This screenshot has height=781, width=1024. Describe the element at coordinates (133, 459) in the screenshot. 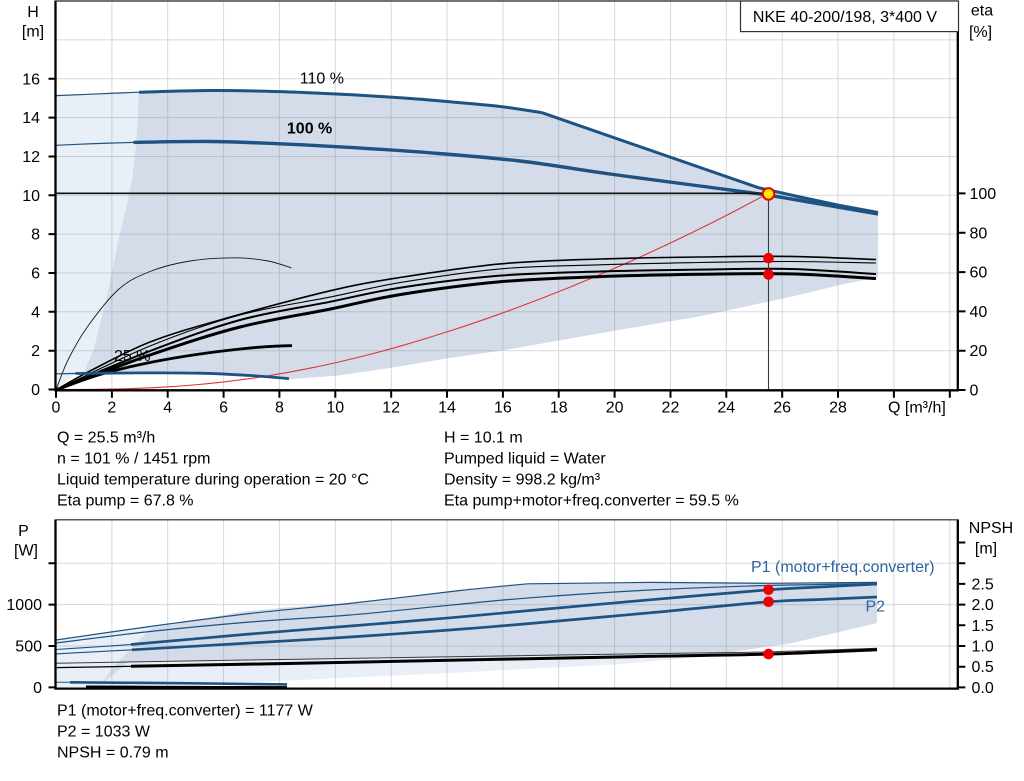

I see `svg-text: n = 101 % / 1451 rpm` at that location.